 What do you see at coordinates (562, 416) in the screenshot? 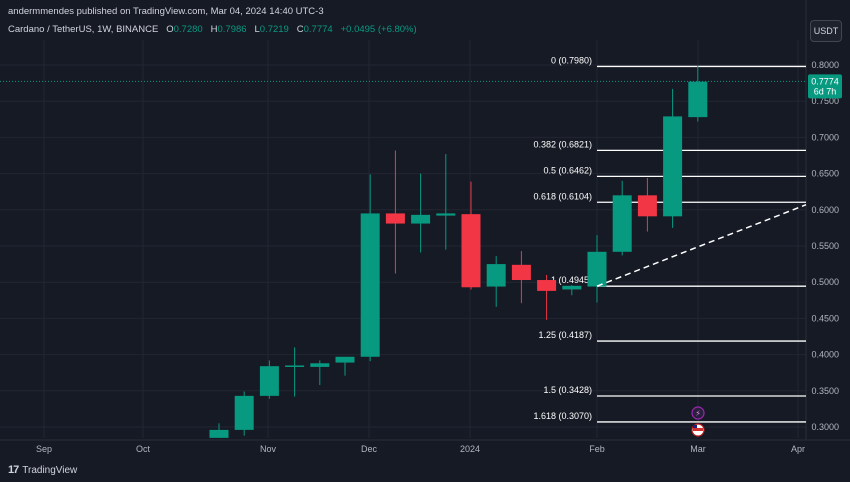
I see `fib-level-label: 1.618 (0.3070)` at bounding box center [562, 416].